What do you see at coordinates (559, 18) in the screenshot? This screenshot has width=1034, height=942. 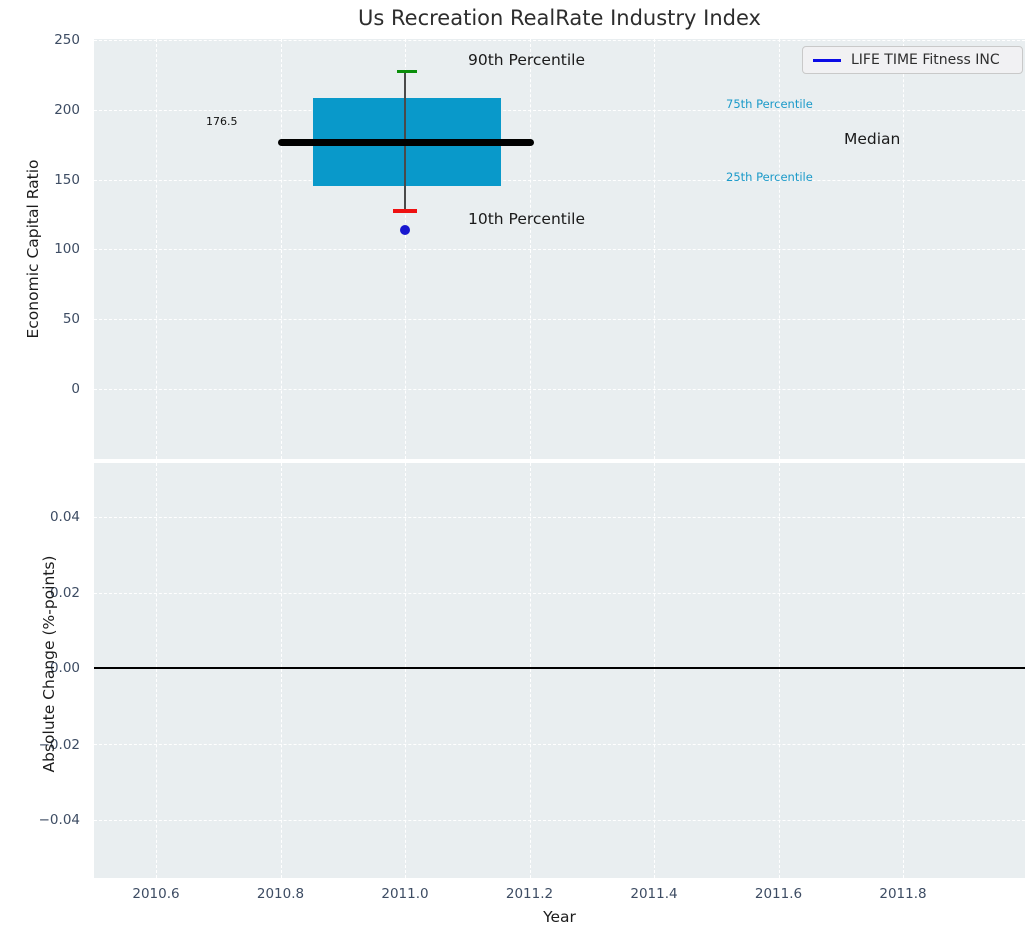 I see `chart-title: Us Recreation RealRate Industry Index` at bounding box center [559, 18].